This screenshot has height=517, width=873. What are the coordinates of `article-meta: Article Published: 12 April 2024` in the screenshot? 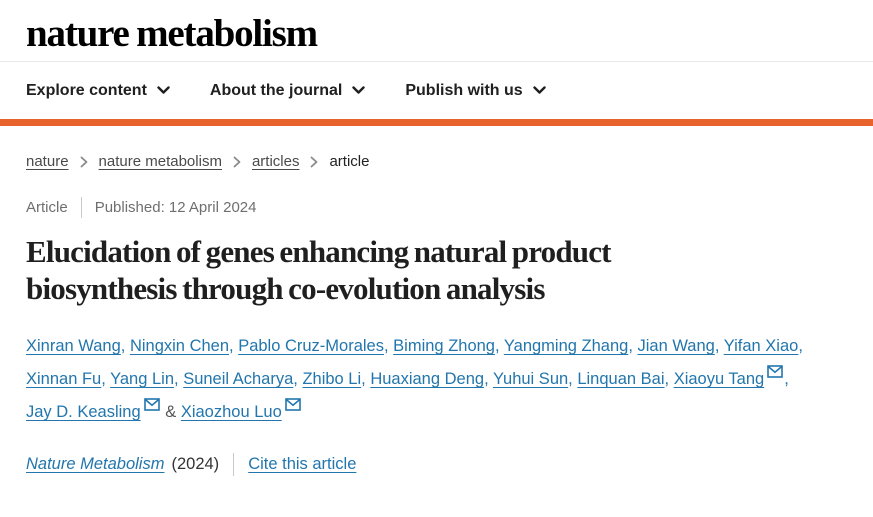 It's located at (436, 207).